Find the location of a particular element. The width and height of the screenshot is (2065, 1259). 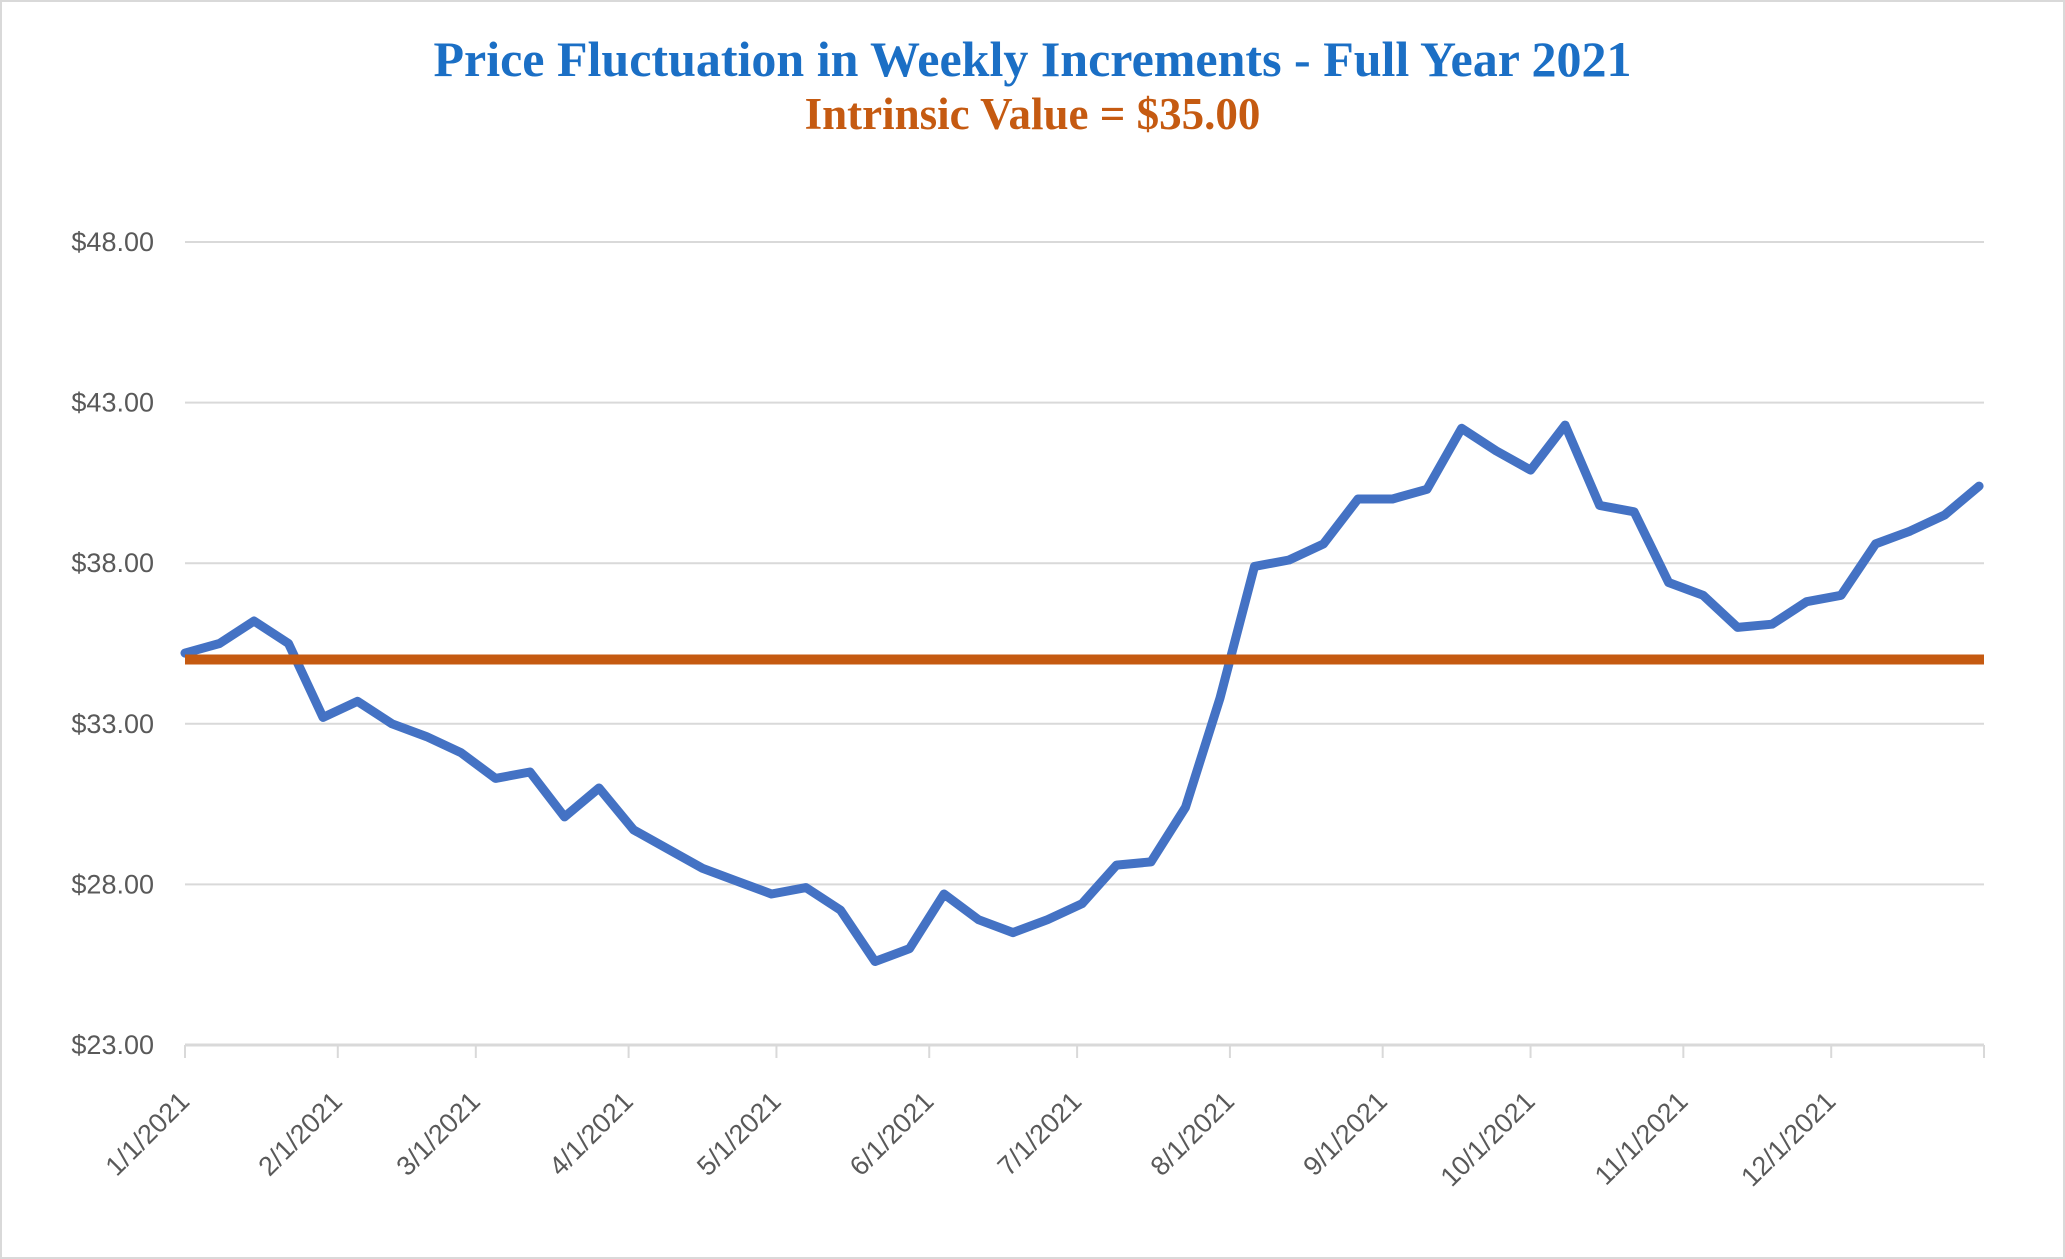

x-tick-label: 10/1/2021 is located at coordinates (1488, 1139).